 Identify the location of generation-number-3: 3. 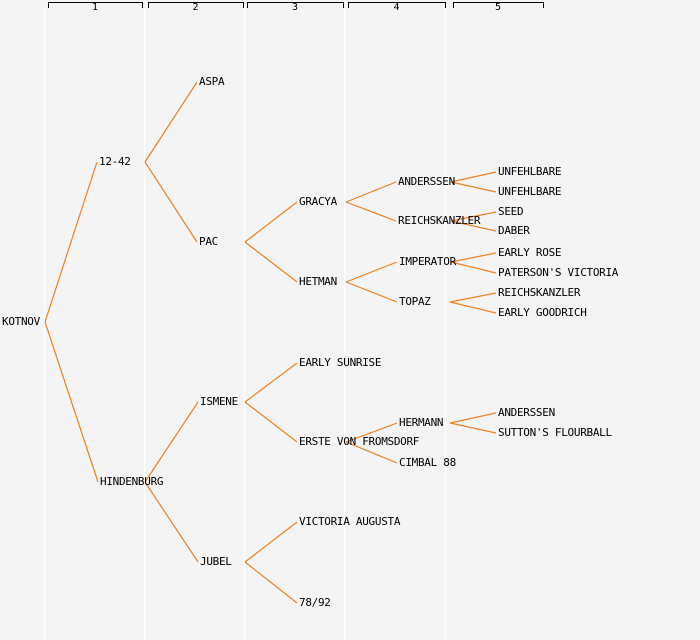
(295, 7).